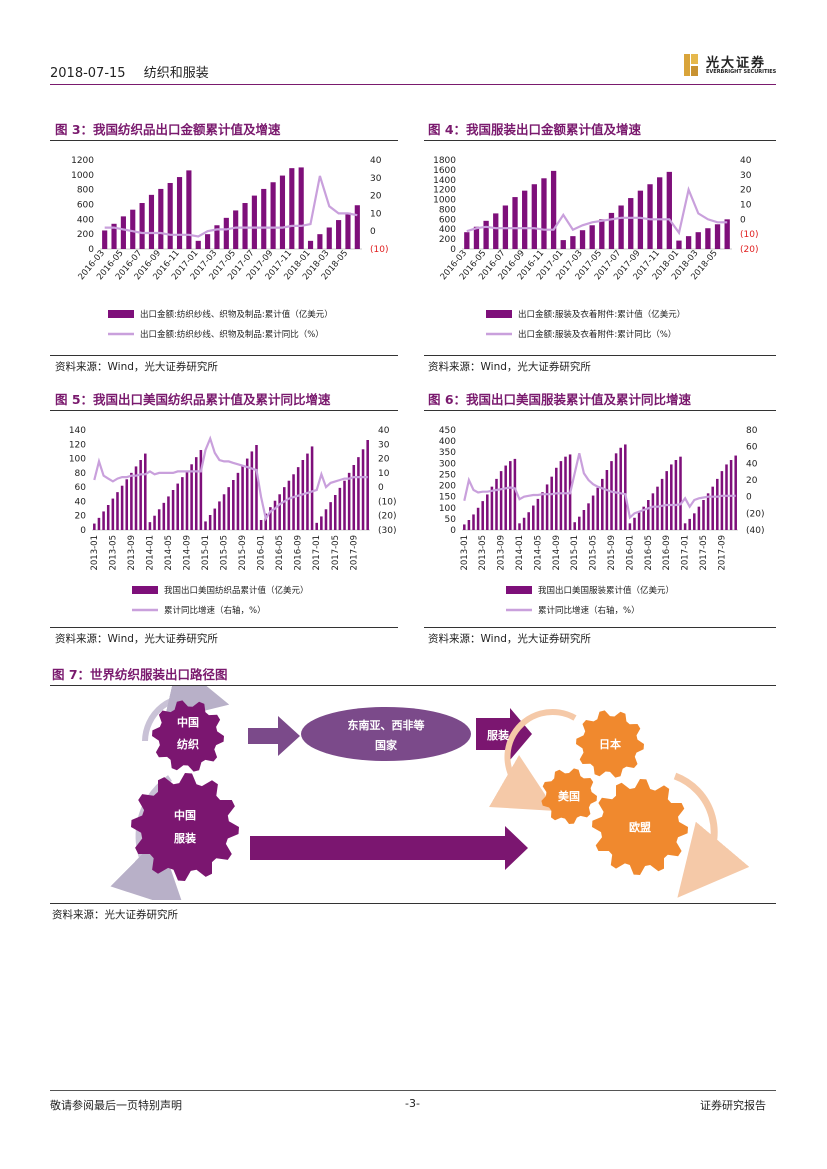  What do you see at coordinates (376, 179) in the screenshot?
I see `fig3-ytick-right: 30` at bounding box center [376, 179].